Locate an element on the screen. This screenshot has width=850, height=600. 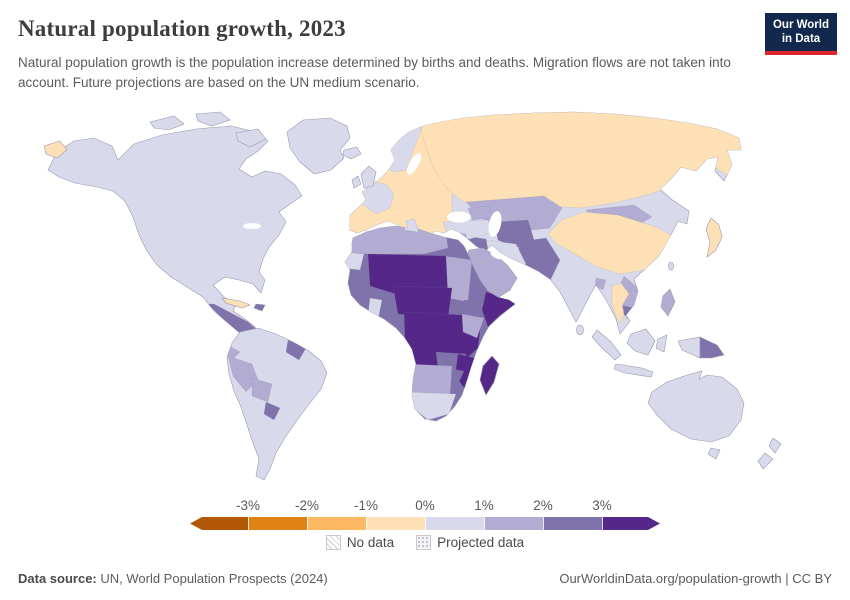
legend-segment-neg2-neg1 is located at coordinates (336, 523).